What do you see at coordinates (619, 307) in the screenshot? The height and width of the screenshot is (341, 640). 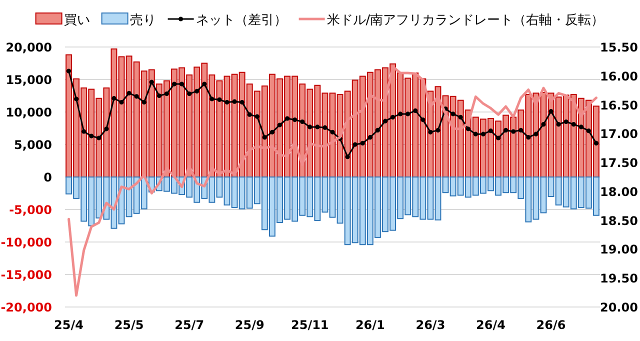 I see `y2-tick-label: 20.00` at bounding box center [619, 307].